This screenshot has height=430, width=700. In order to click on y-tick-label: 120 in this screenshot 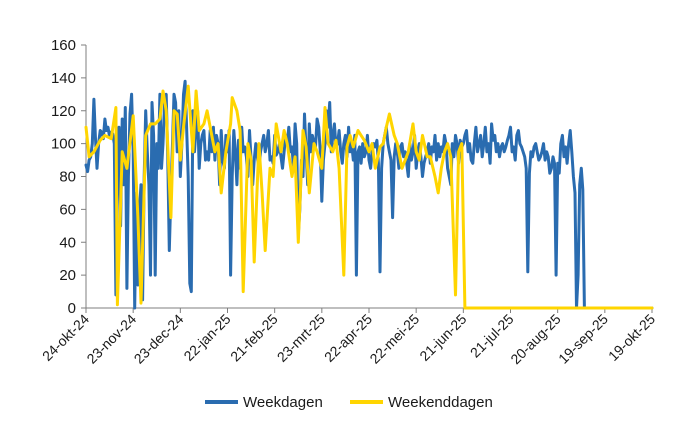, I will do `click(63, 111)`.